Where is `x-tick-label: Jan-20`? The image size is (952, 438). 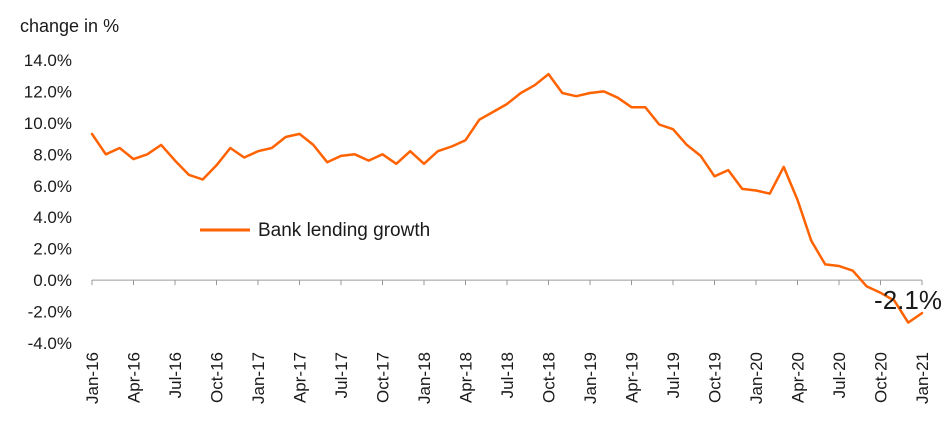 x-tick-label: Jan-20 is located at coordinates (756, 378).